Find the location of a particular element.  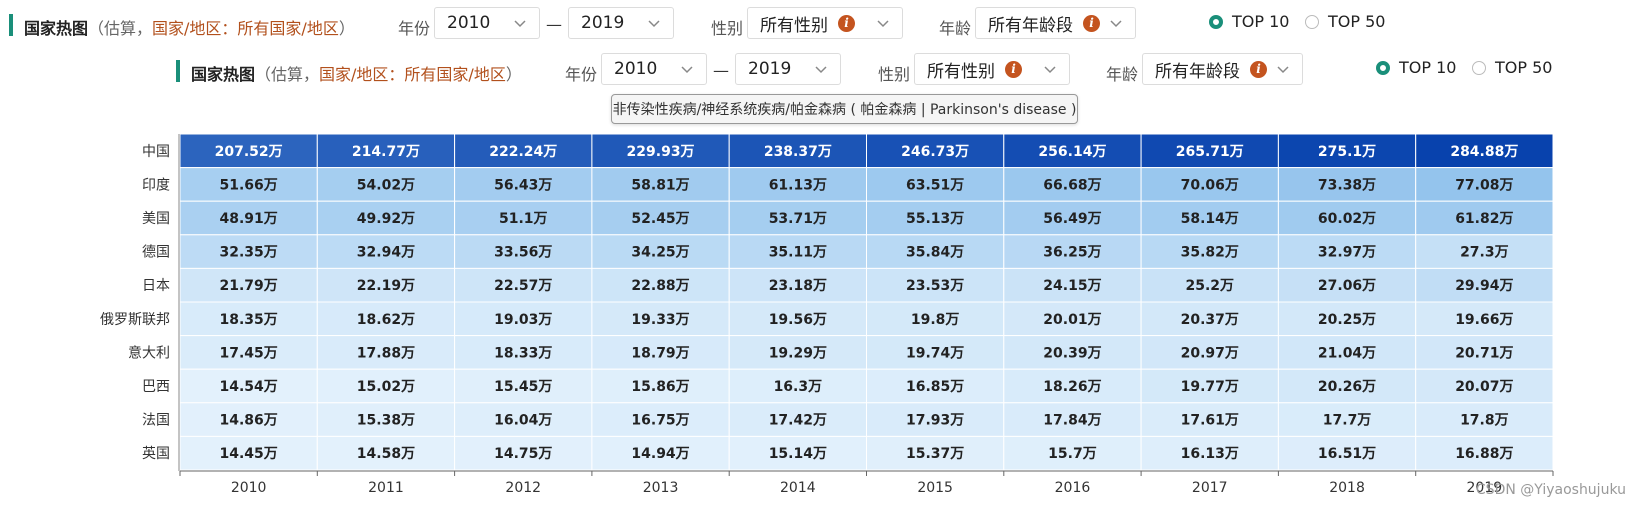

cell-label: 61.82万 is located at coordinates (1484, 219).